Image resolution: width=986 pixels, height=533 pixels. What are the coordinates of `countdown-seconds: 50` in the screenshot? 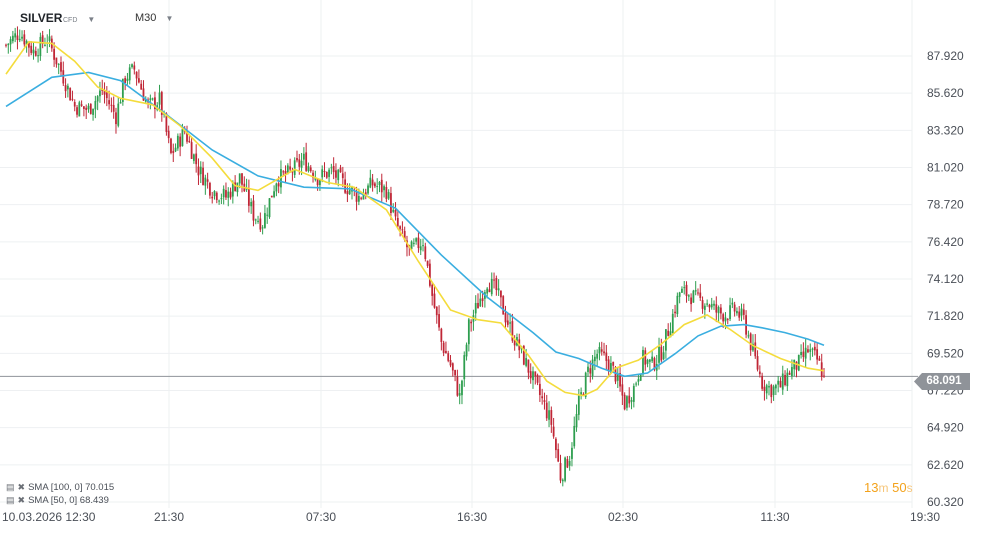 It's located at (899, 487).